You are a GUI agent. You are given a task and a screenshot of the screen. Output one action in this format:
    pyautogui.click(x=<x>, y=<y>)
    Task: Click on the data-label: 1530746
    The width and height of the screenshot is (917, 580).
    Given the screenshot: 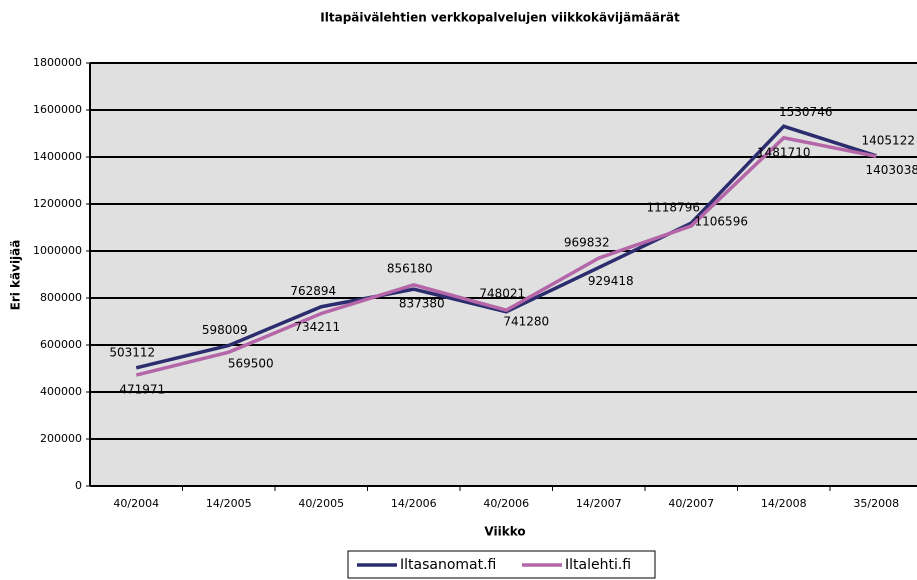 What is the action you would take?
    pyautogui.click(x=805, y=112)
    